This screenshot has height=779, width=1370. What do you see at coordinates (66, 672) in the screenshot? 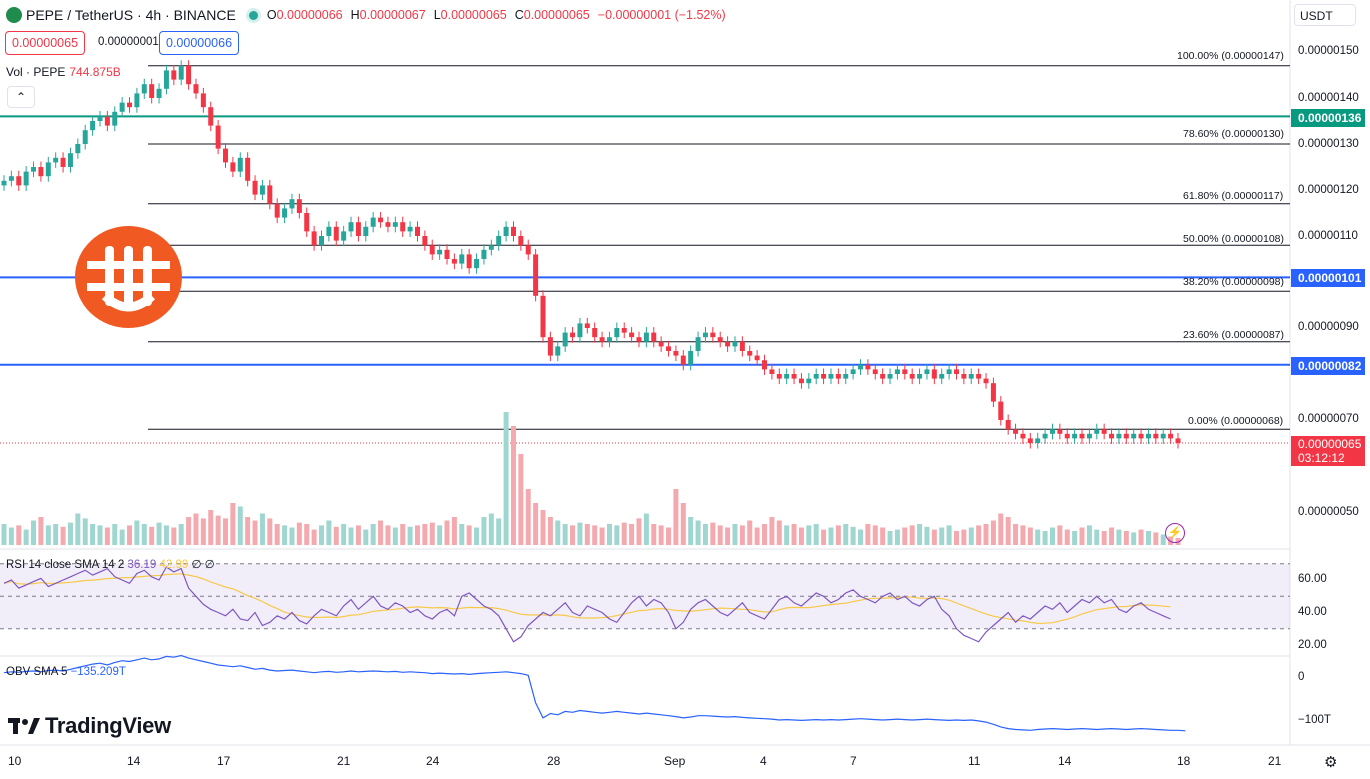
I see `obv-legend: OBV SMA 5 −135.209T` at bounding box center [66, 672].